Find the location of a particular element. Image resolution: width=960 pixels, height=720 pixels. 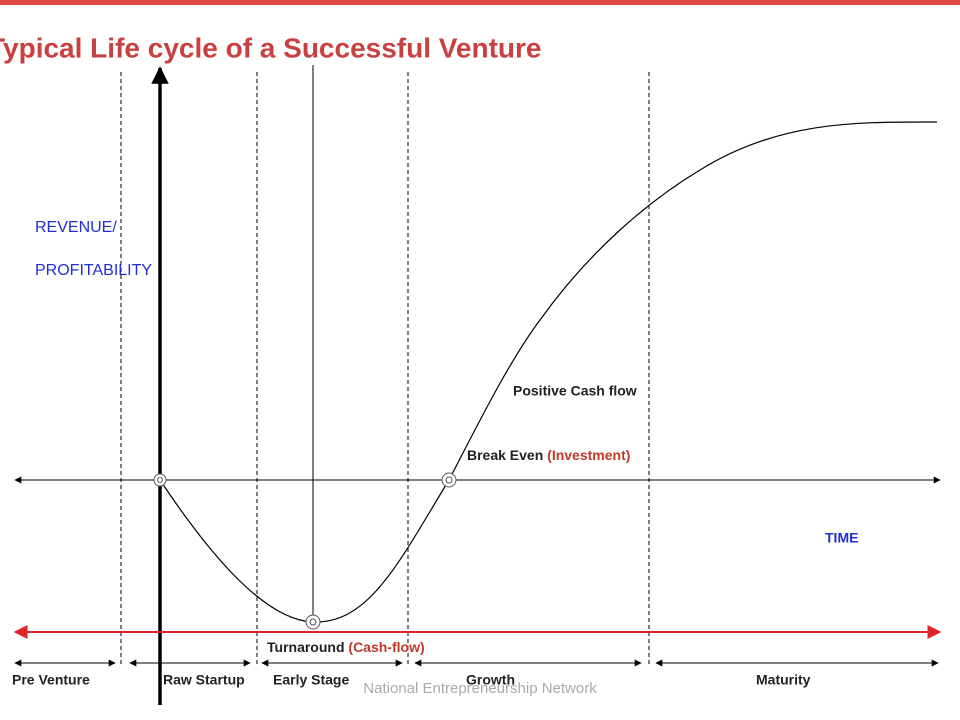

phase-label: Raw Startup is located at coordinates (204, 680).